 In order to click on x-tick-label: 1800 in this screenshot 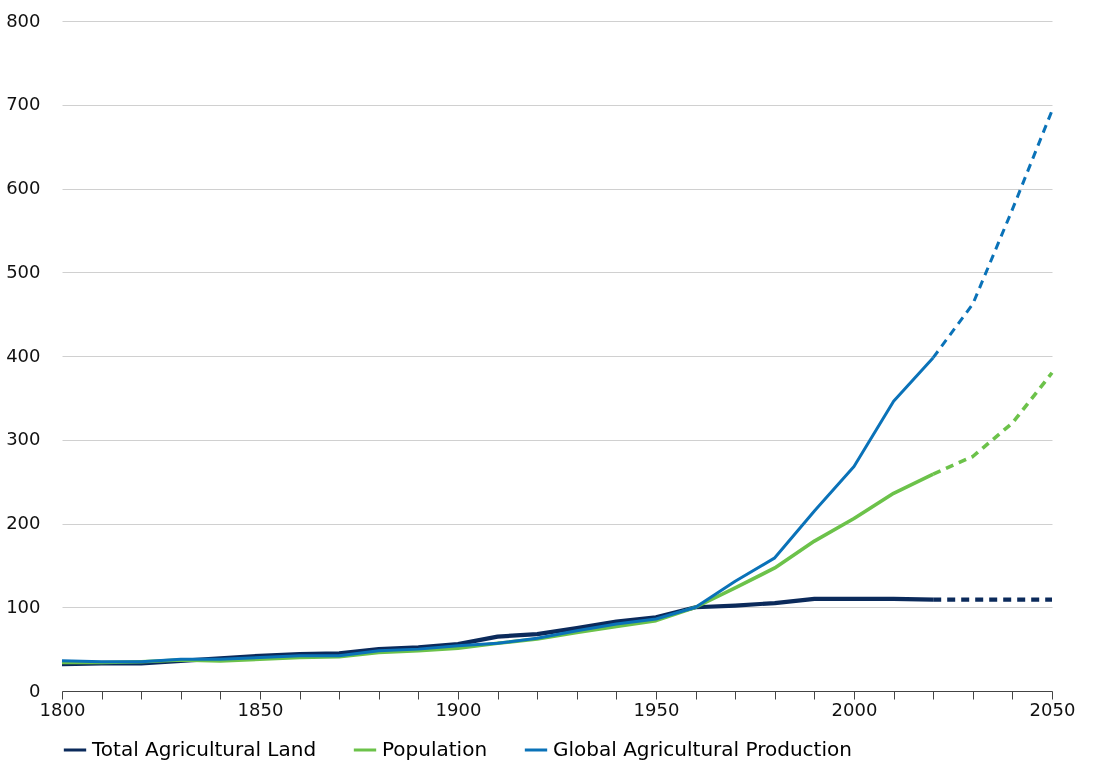, I will do `click(62, 709)`.